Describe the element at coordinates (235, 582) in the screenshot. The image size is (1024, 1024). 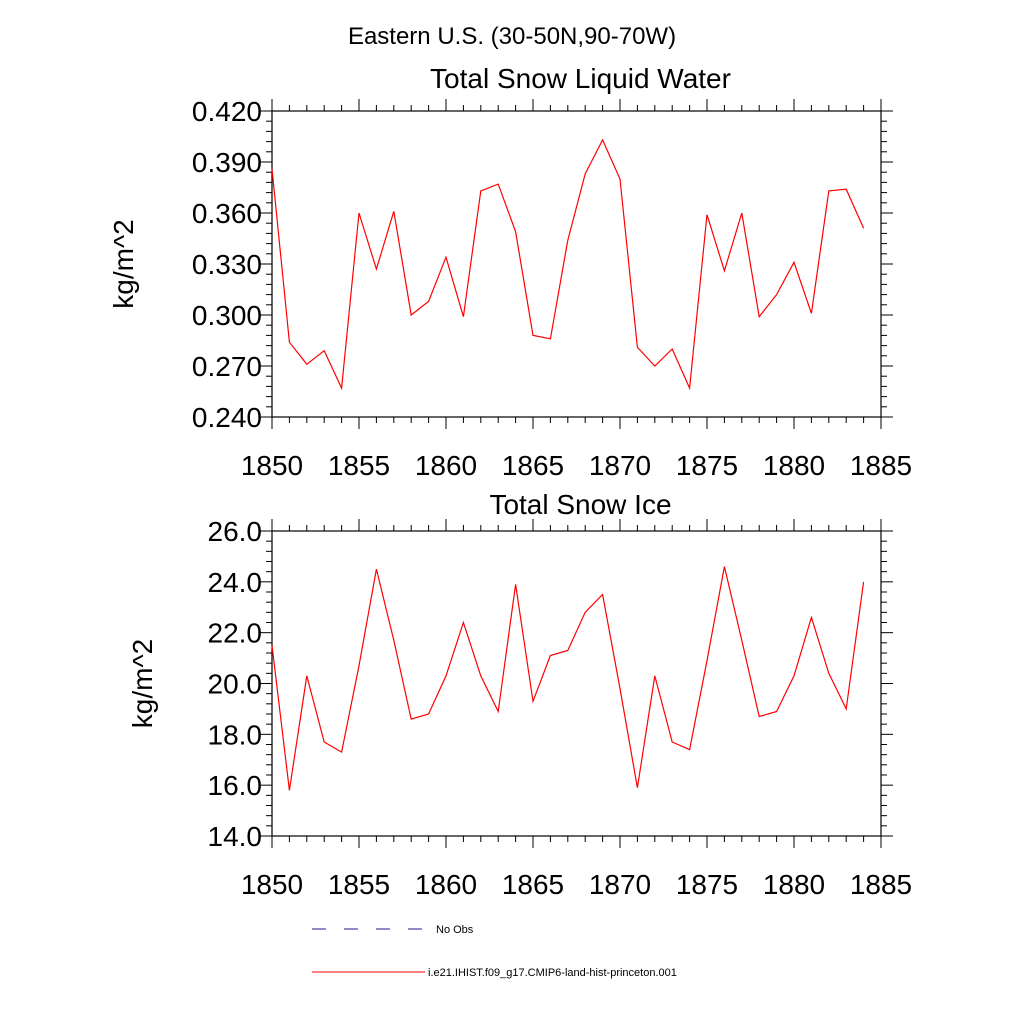
I see `y-tick-label: 24.0` at that location.